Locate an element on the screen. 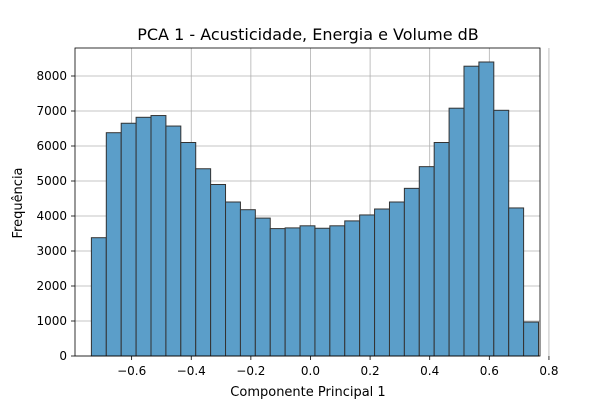 The image size is (600, 400). y-tick-label: 7000 is located at coordinates (51, 111).